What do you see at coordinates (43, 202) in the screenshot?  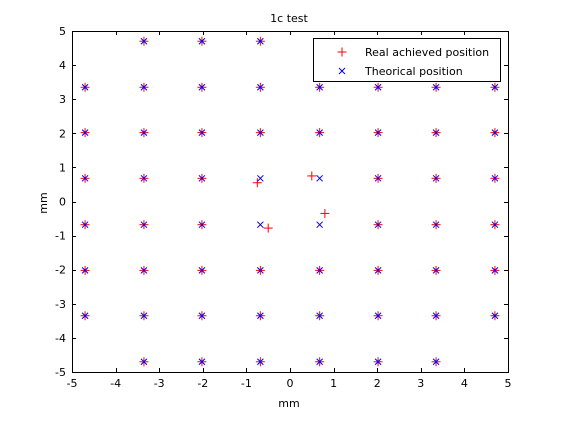 I see `y-axis-label: mm` at bounding box center [43, 202].